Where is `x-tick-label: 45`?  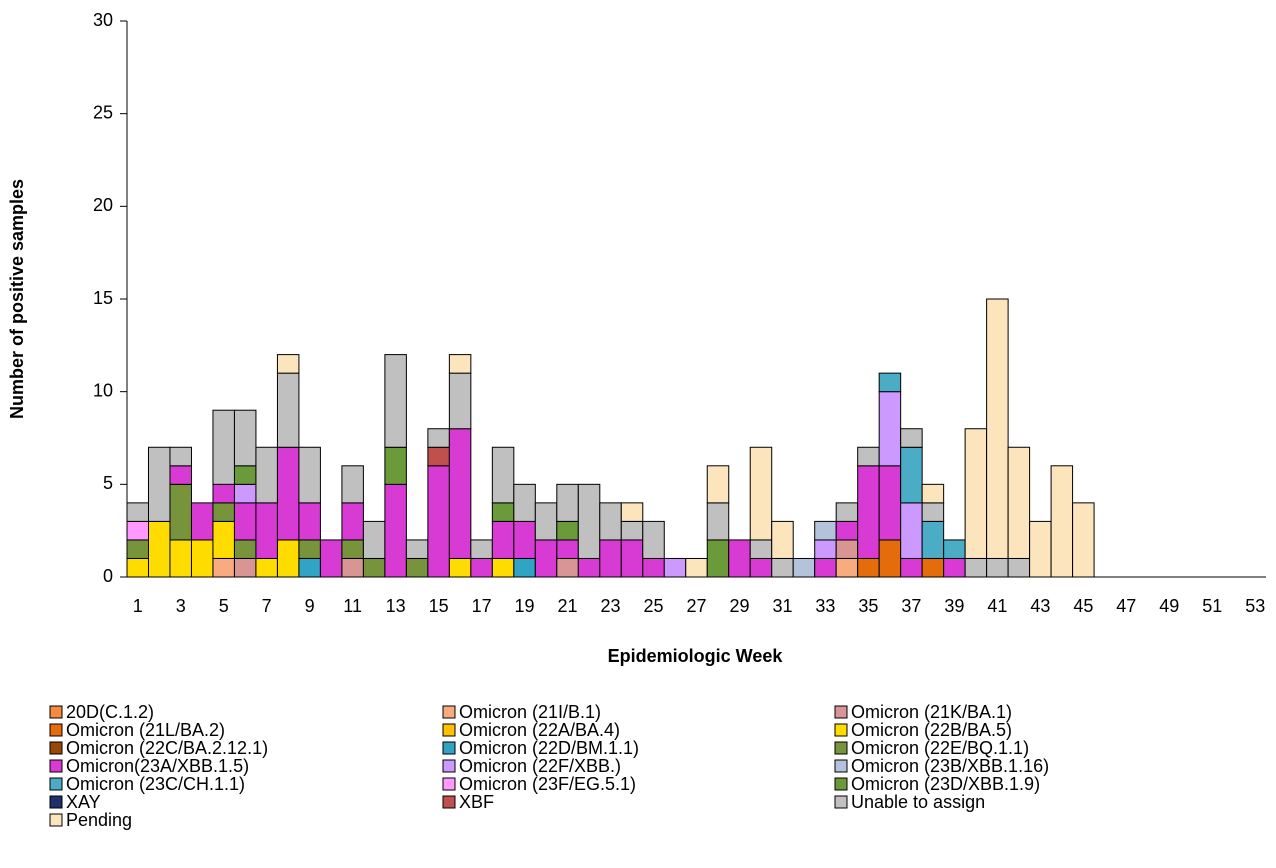 x-tick-label: 45 is located at coordinates (1083, 606).